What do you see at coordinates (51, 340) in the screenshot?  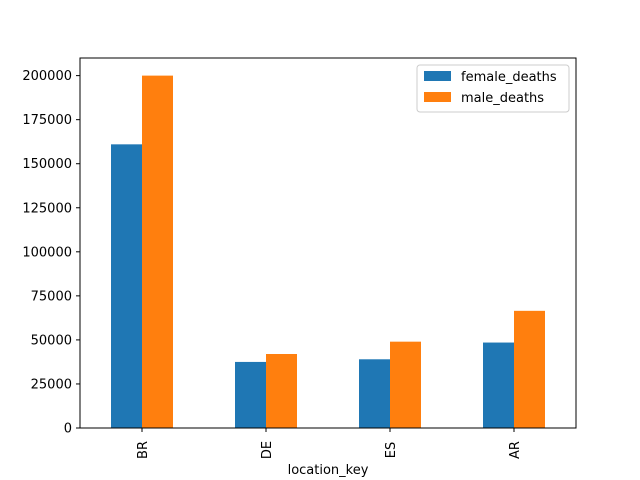 I see `y-tick-label: 50000` at bounding box center [51, 340].